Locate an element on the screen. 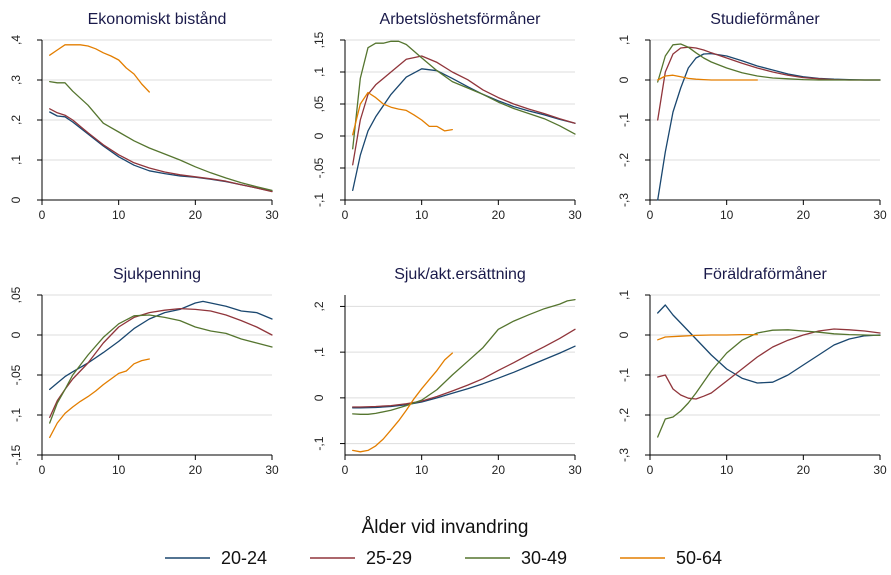 This screenshot has width=891, height=575. chart-panel: Ekonomiskt bistånd 0 ,1 ,2 ,3 ,4 0 10 20 30 is located at coordinates (144, 116).